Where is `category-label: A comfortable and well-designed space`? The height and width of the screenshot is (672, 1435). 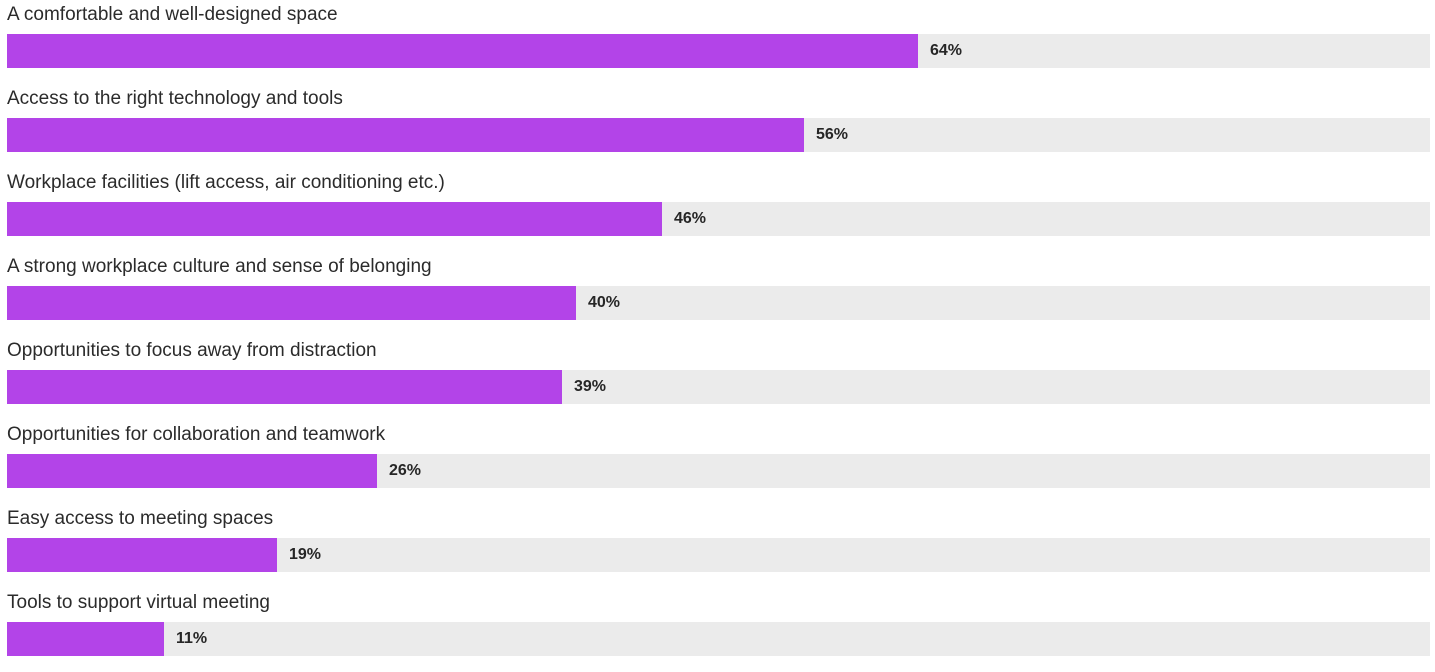
category-label: A comfortable and well-designed space is located at coordinates (172, 14).